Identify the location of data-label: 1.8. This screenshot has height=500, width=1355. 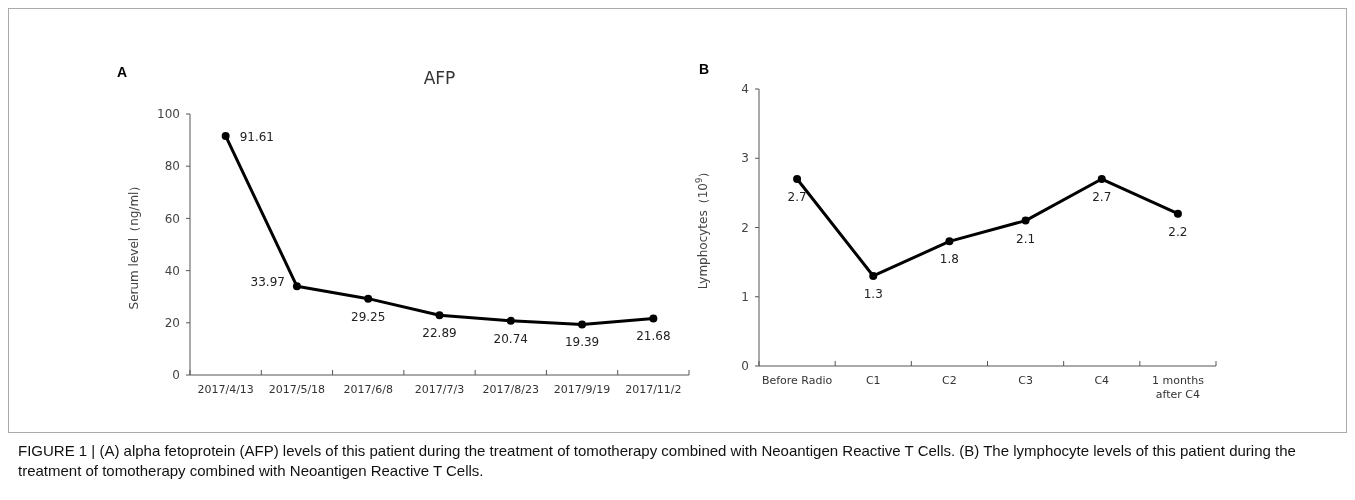
(949, 259).